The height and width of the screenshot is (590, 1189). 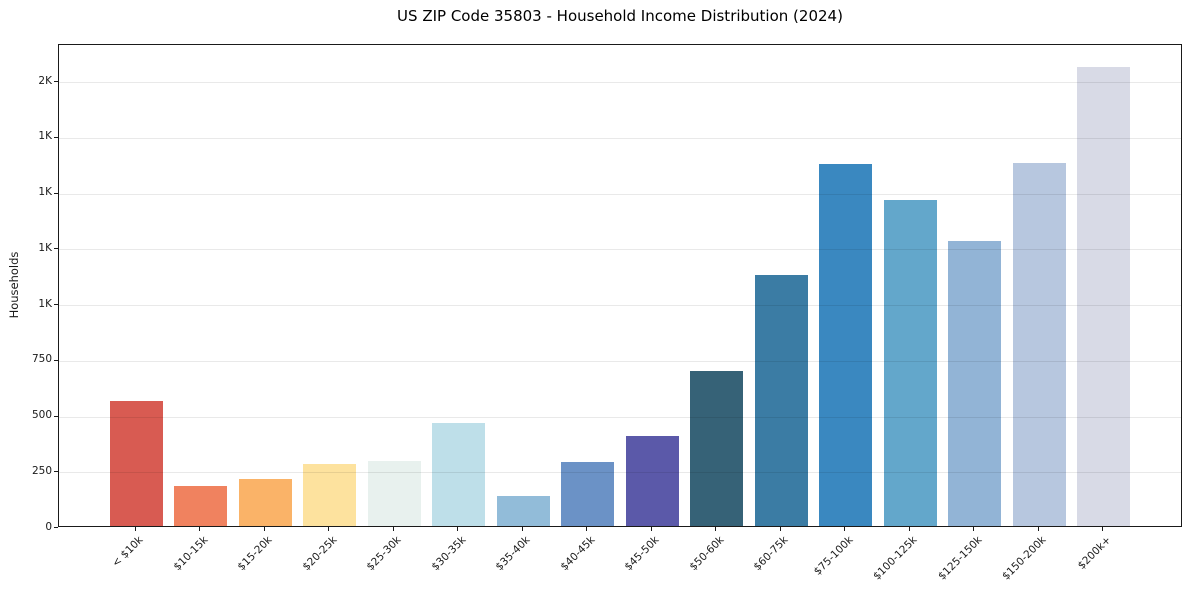 I want to click on y-tick-label: 750, so click(x=41, y=359).